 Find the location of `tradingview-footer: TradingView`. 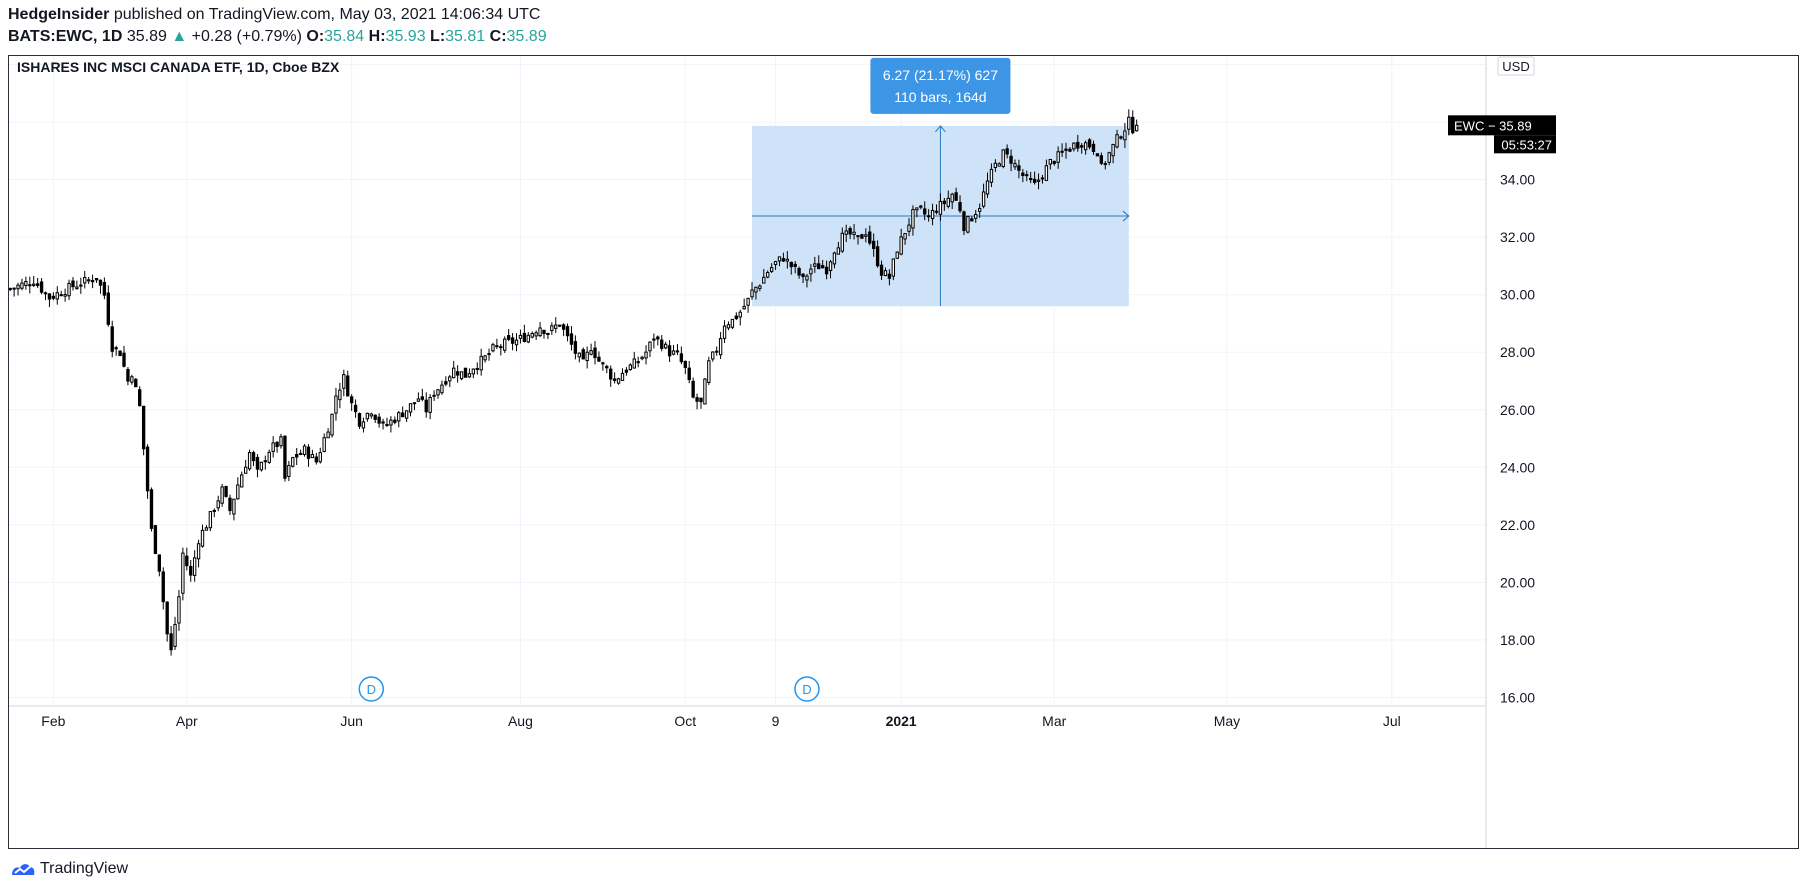

tradingview-footer: TradingView is located at coordinates (69, 869).